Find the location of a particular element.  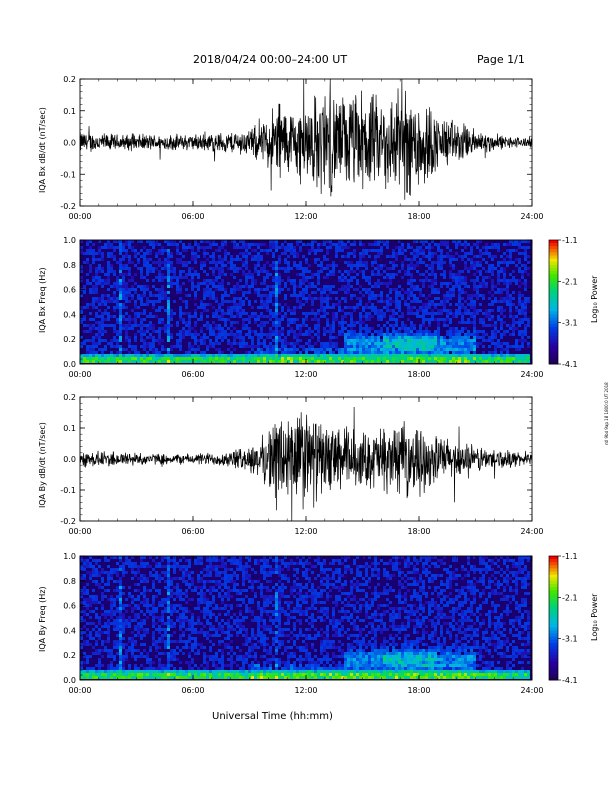

panel-2-colorbar-segment is located at coordinates (553, 316).